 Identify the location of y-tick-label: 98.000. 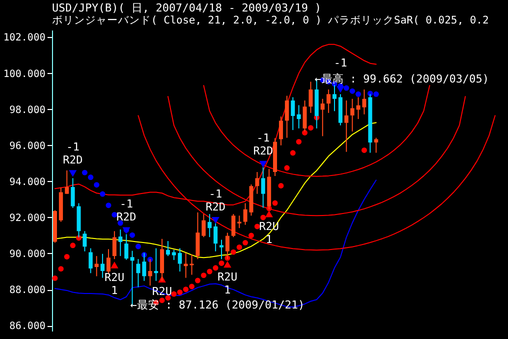
(27, 110).